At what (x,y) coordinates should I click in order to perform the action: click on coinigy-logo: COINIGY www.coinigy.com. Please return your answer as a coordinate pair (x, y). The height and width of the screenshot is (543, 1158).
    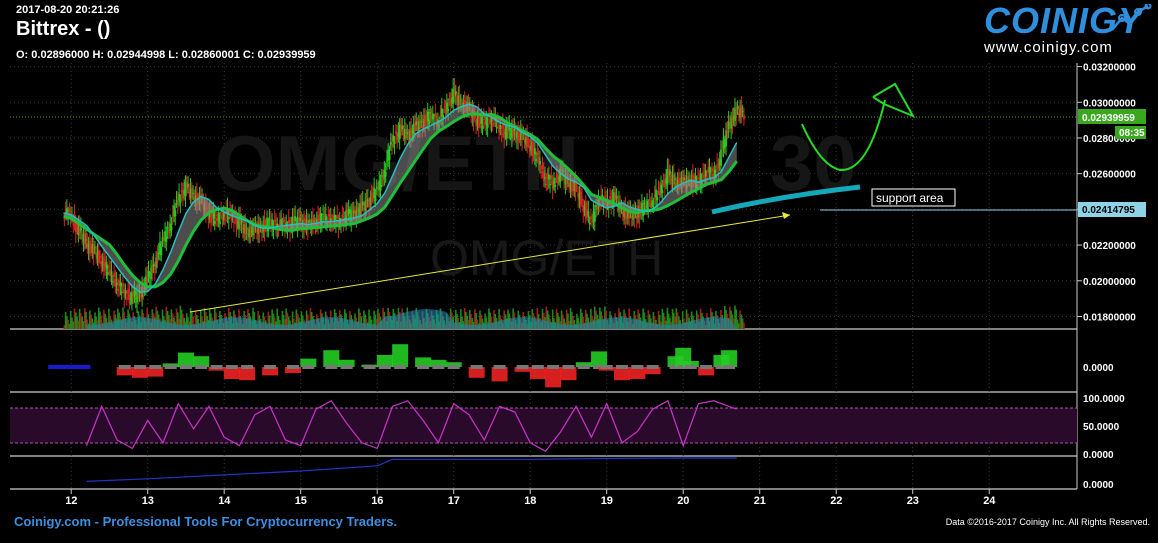
    Looking at the image, I should click on (1067, 30).